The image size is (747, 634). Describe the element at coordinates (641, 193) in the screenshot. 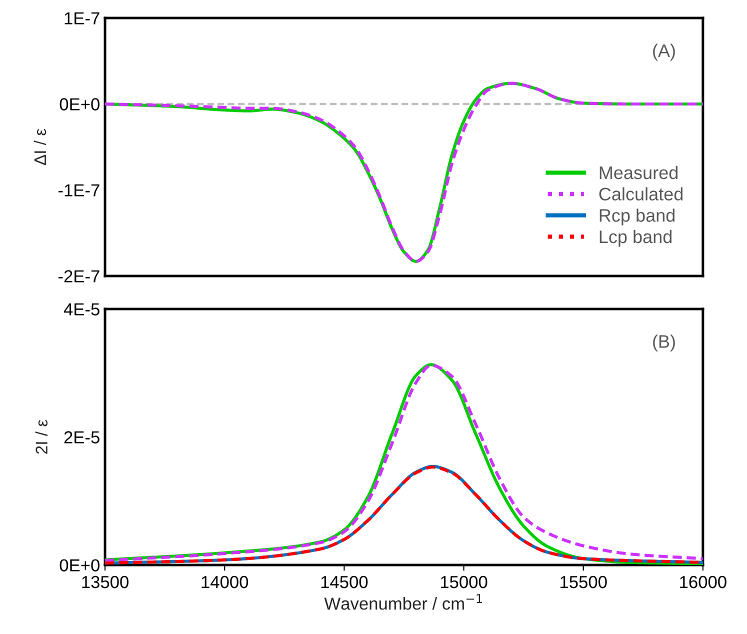

I see `legend-label: Calculated` at that location.